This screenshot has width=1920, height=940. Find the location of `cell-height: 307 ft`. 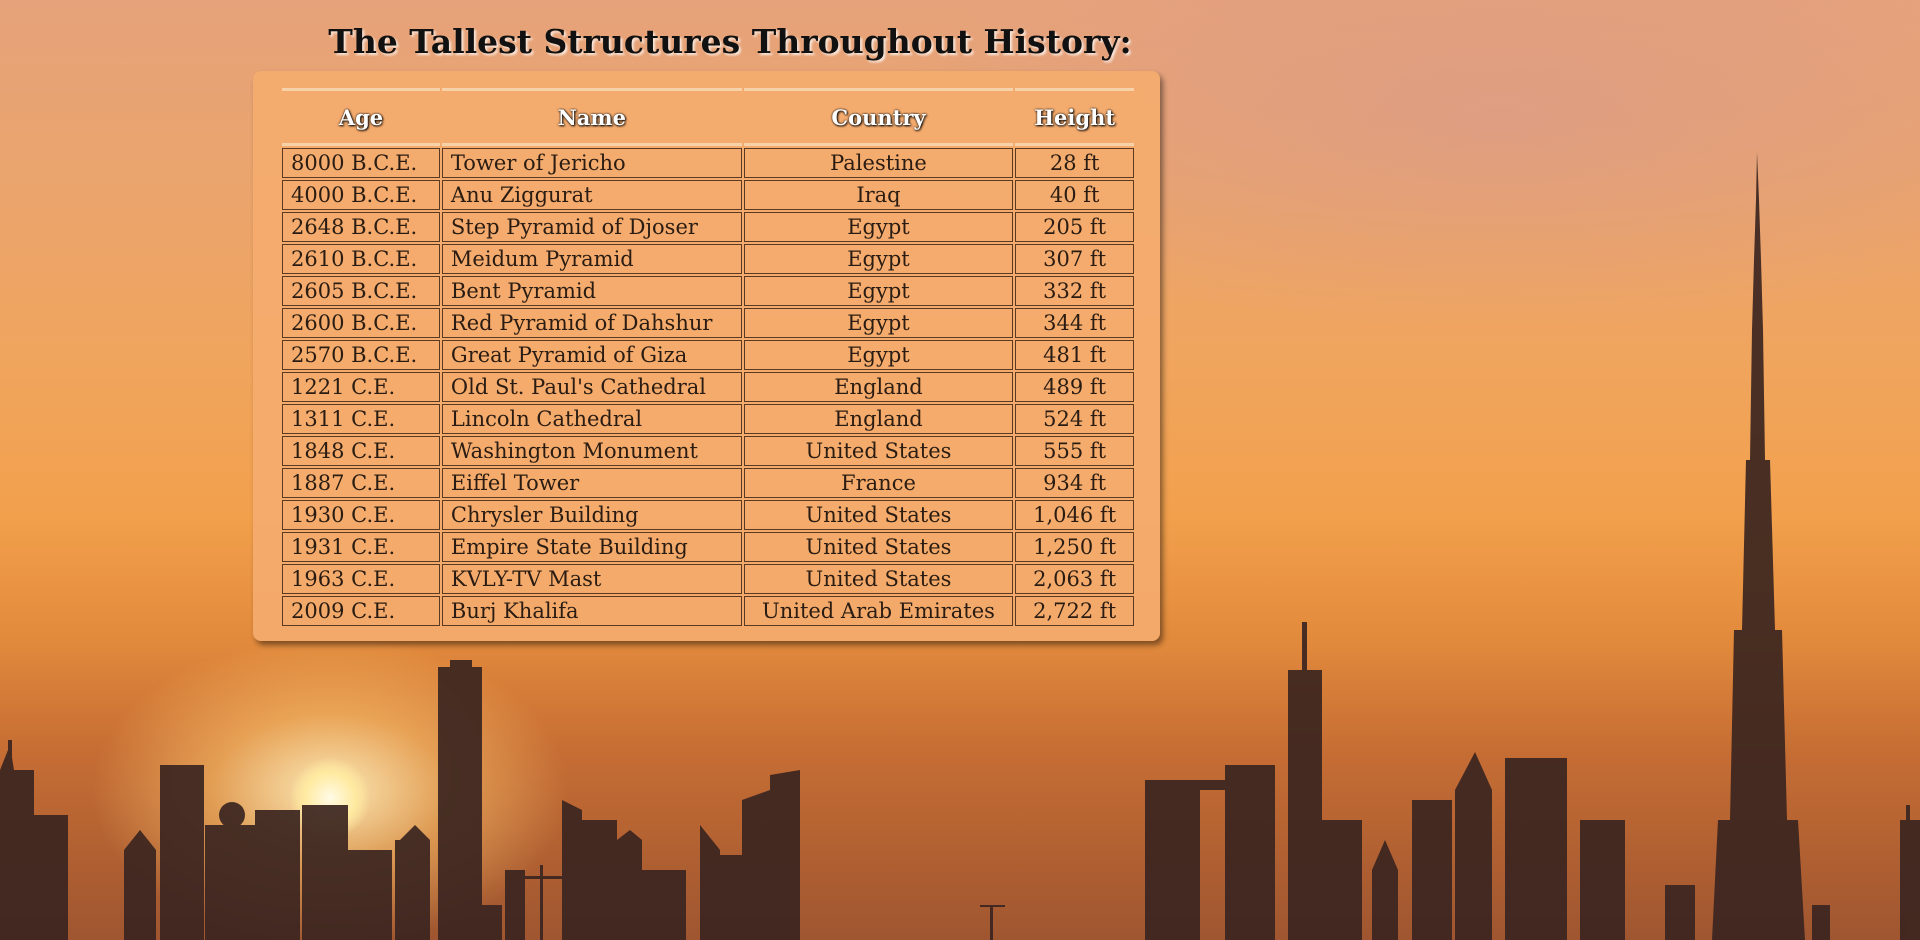

cell-height: 307 ft is located at coordinates (1074, 259).